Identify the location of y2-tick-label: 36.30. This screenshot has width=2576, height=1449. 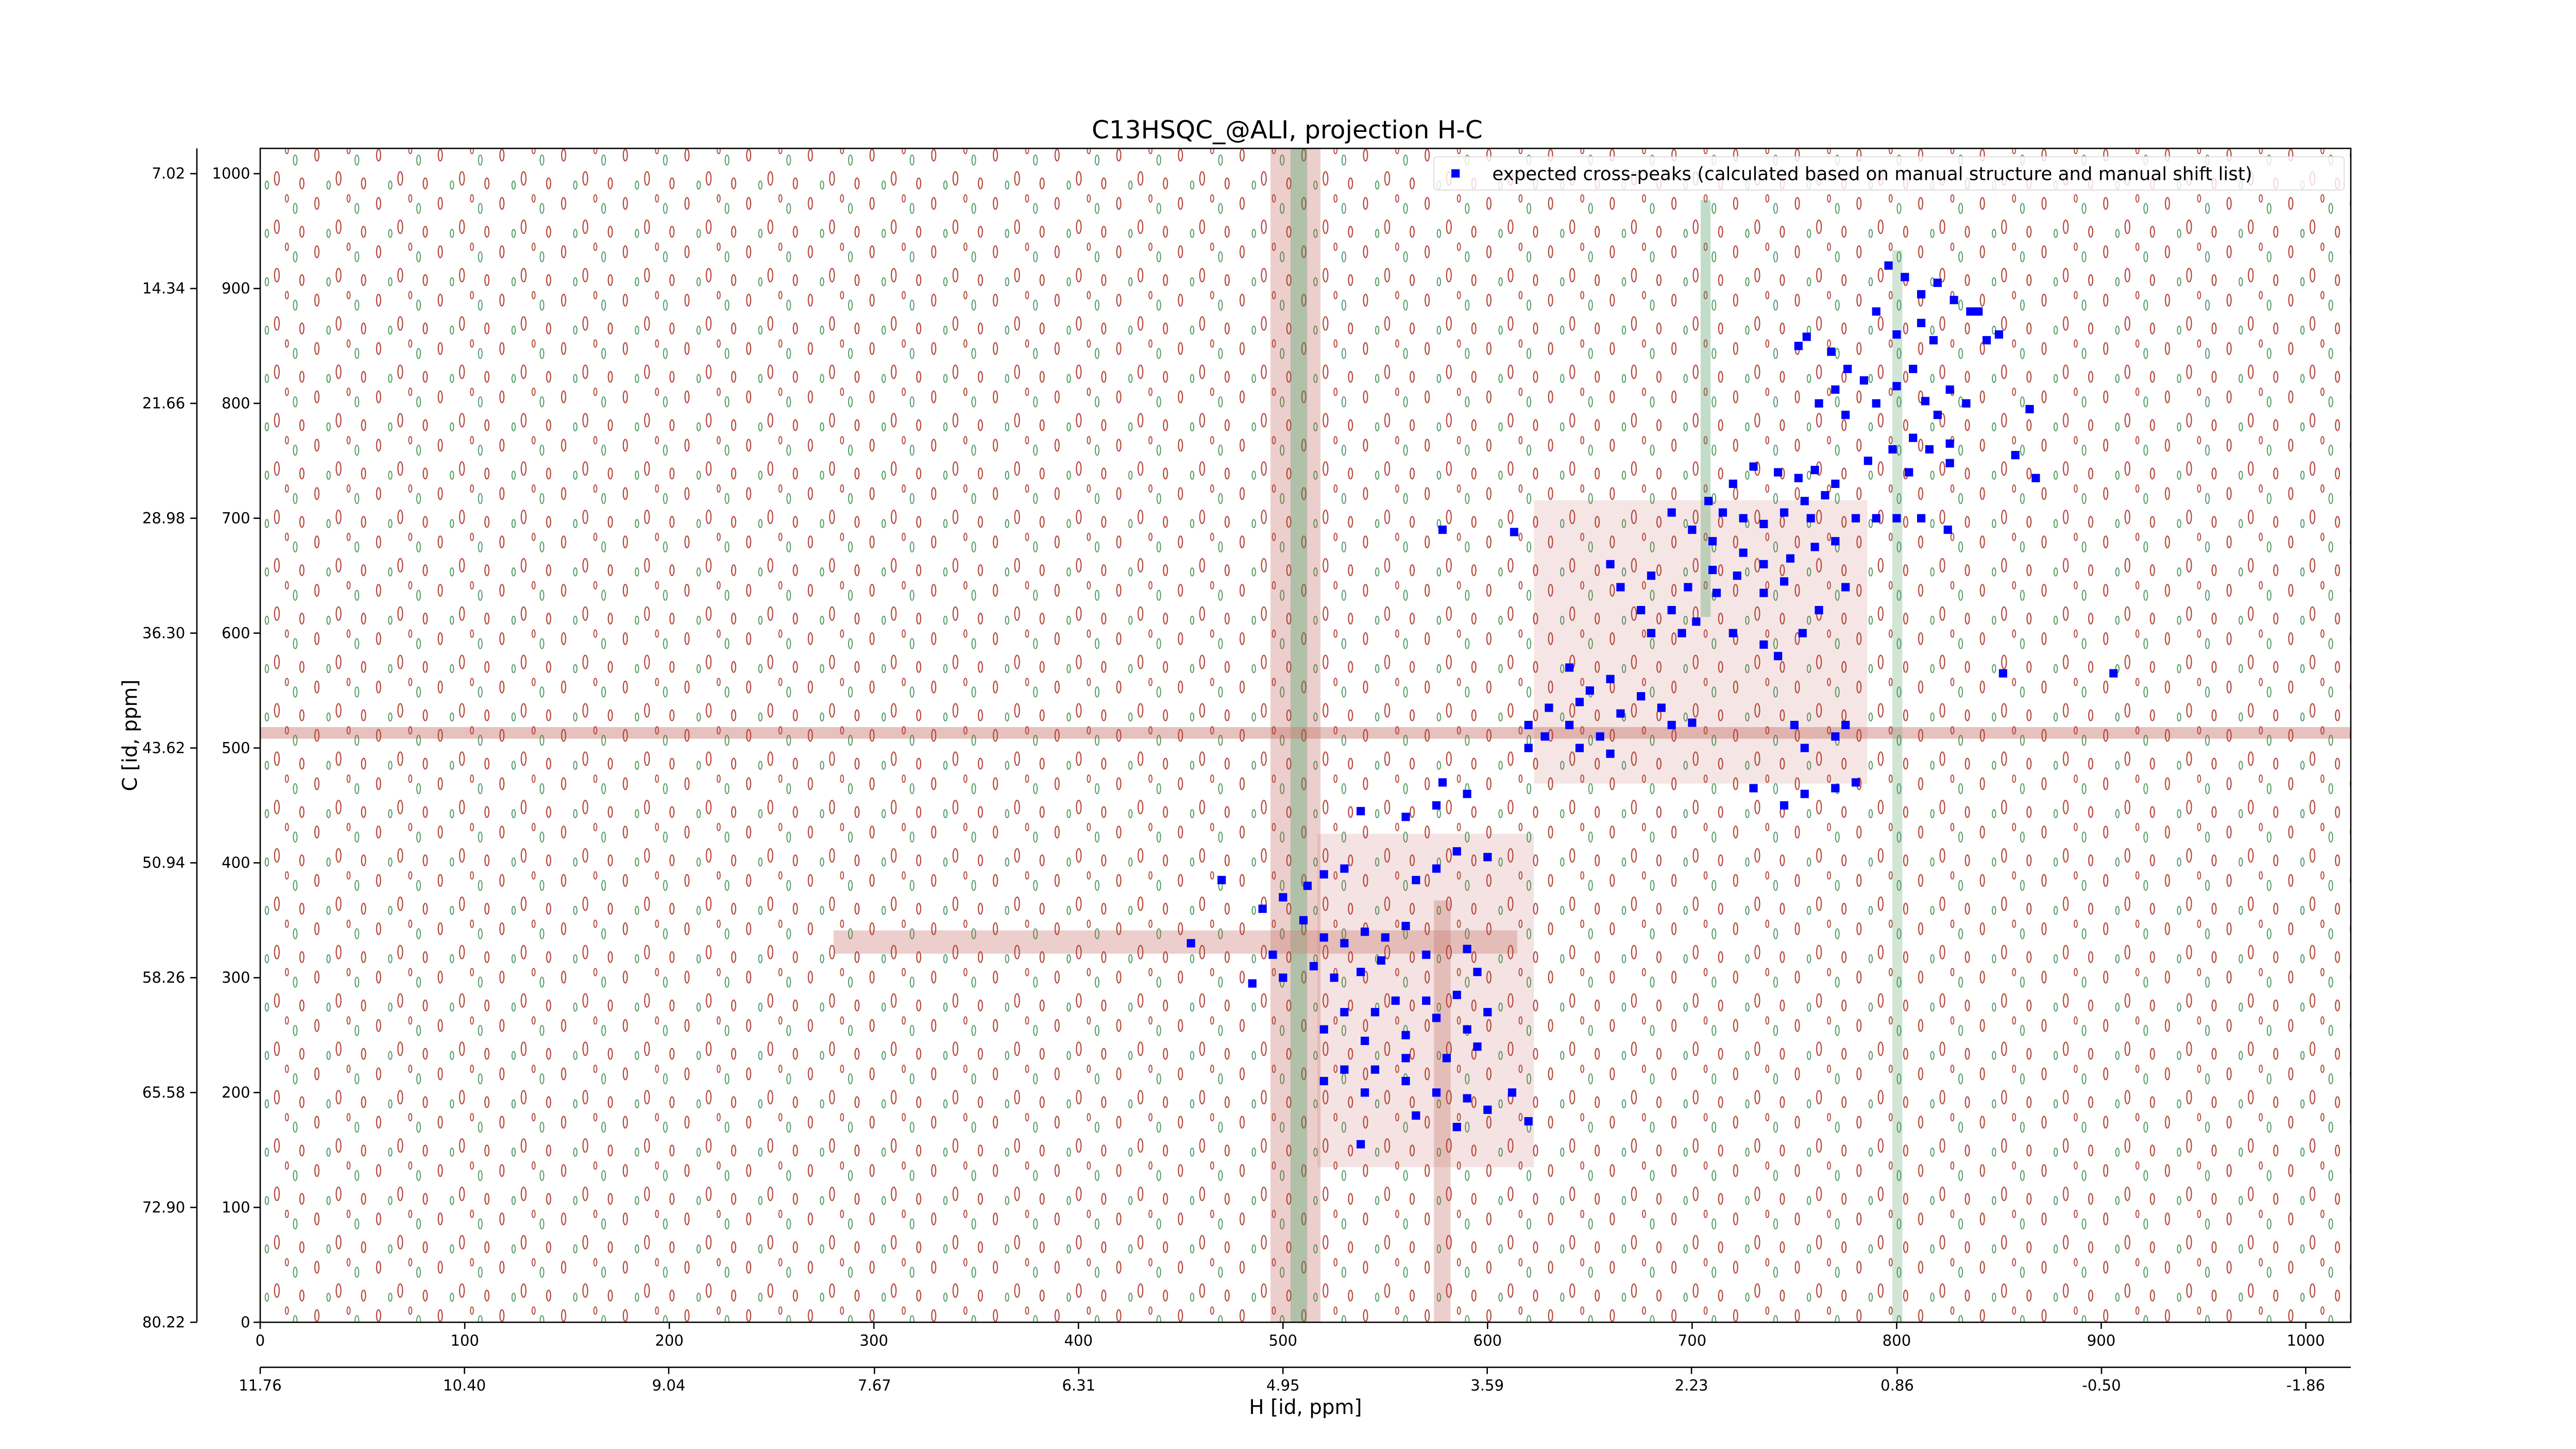
(163, 633).